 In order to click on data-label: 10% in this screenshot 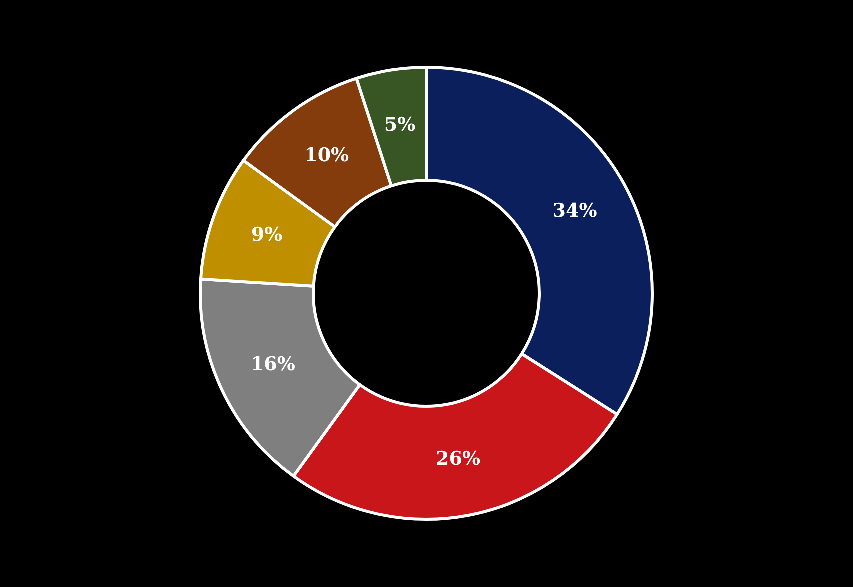, I will do `click(327, 155)`.